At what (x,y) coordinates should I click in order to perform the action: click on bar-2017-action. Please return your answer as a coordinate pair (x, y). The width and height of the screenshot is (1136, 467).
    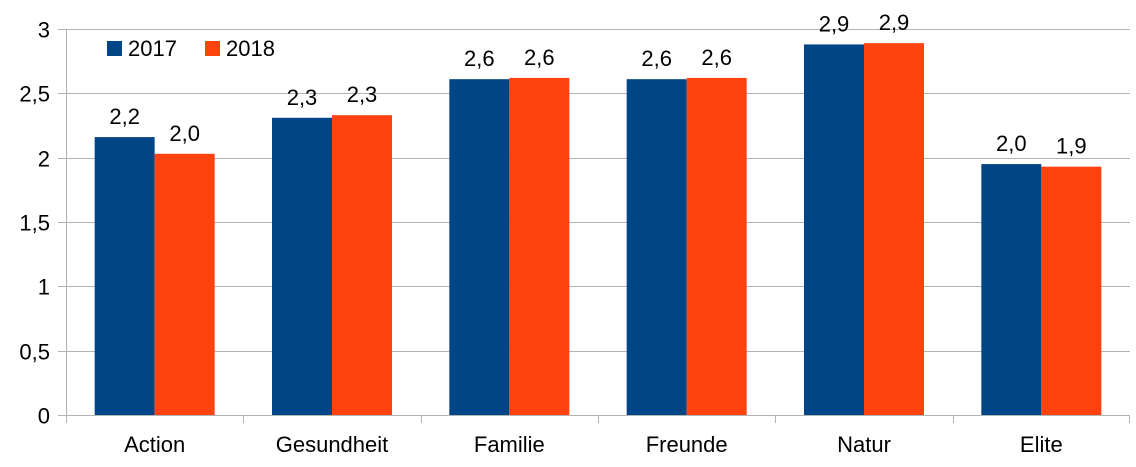
    Looking at the image, I should click on (124, 276).